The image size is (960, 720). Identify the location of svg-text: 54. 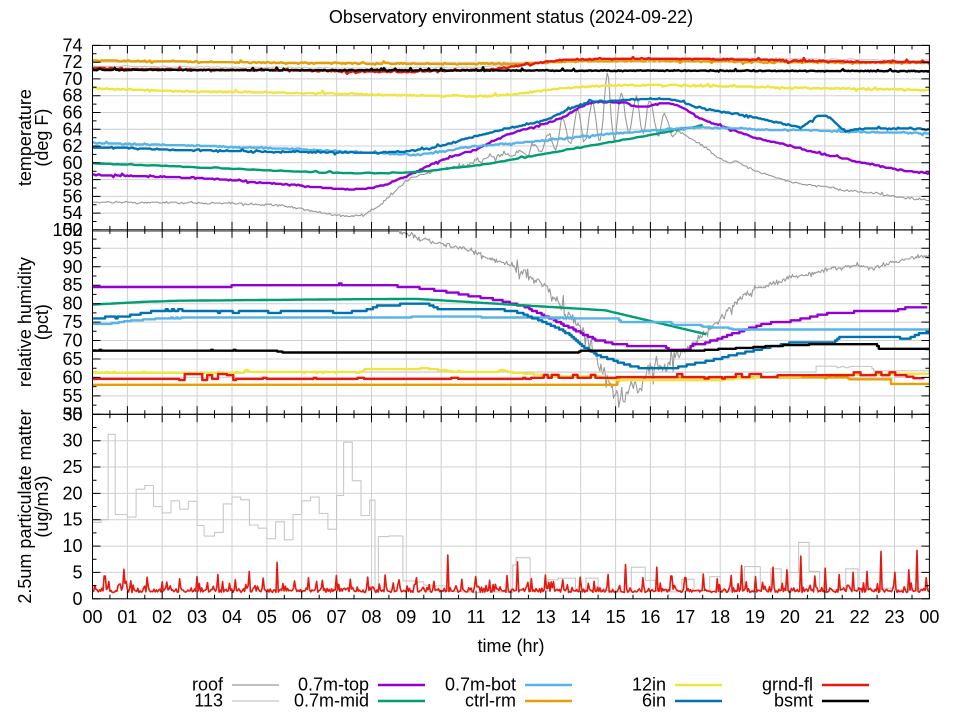
(72, 213).